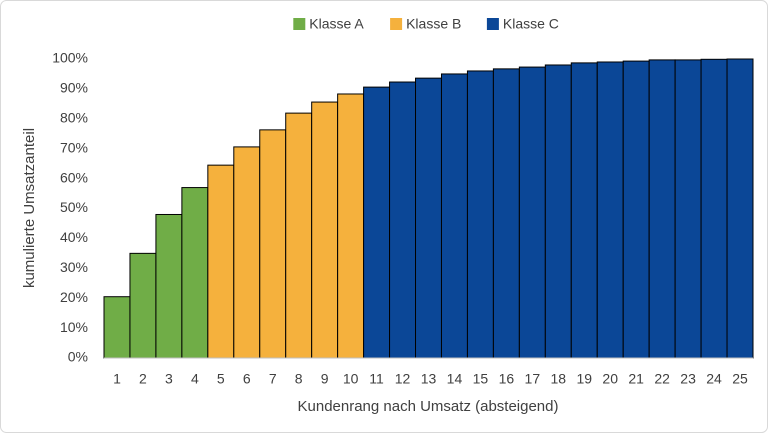  Describe the element at coordinates (78, 357) in the screenshot. I see `y-tick-label: 0%` at that location.